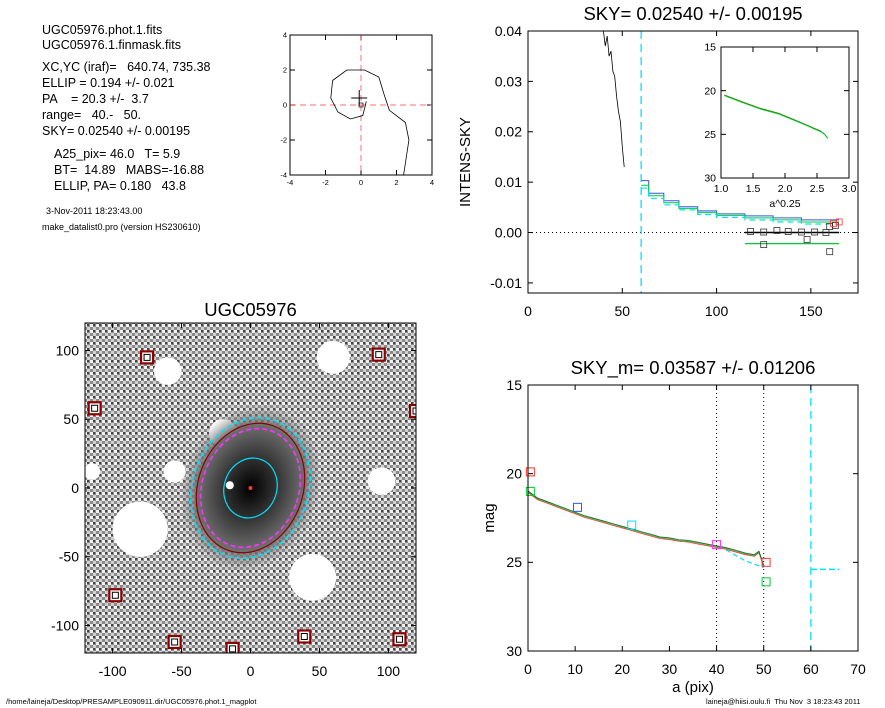  Describe the element at coordinates (181, 671) in the screenshot. I see `image-xtick-label: -50` at that location.